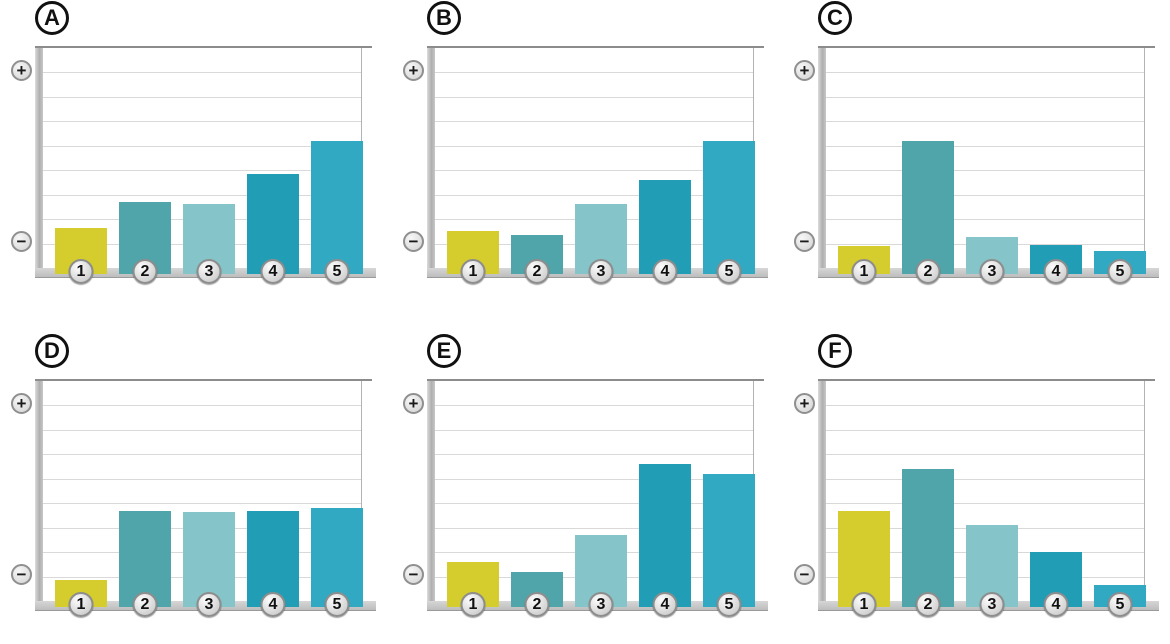  Describe the element at coordinates (835, 18) in the screenshot. I see `panel-label-c: C` at that location.